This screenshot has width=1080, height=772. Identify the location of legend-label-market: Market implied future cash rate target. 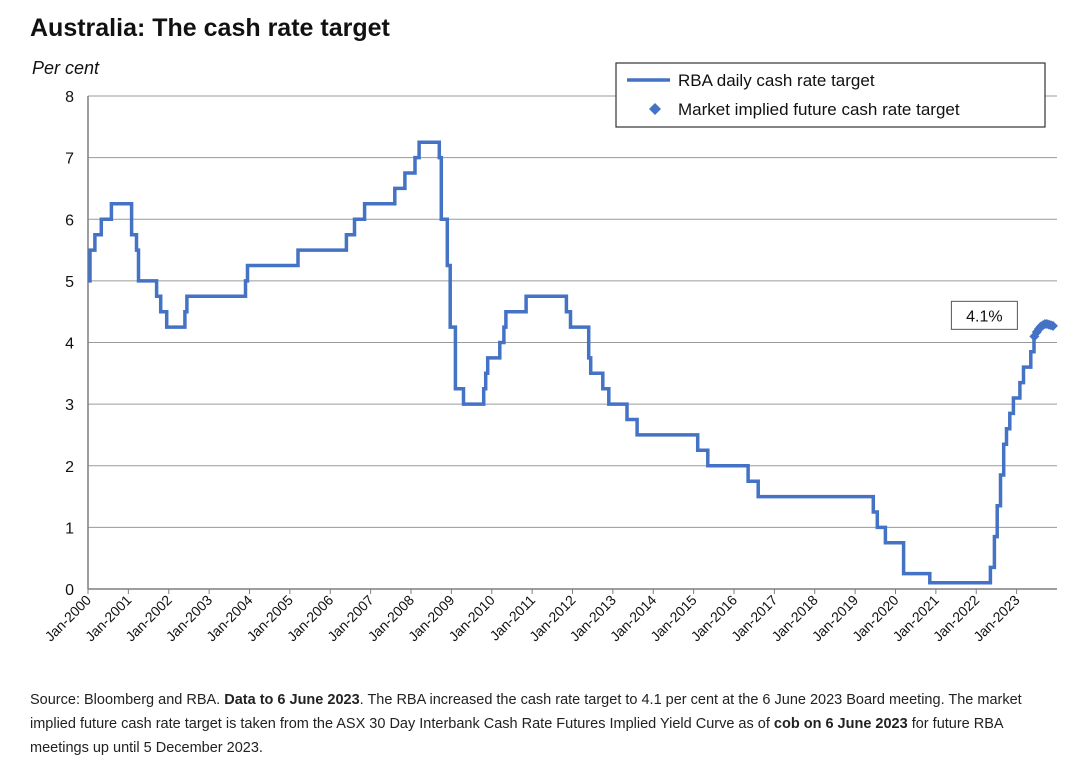
(819, 109).